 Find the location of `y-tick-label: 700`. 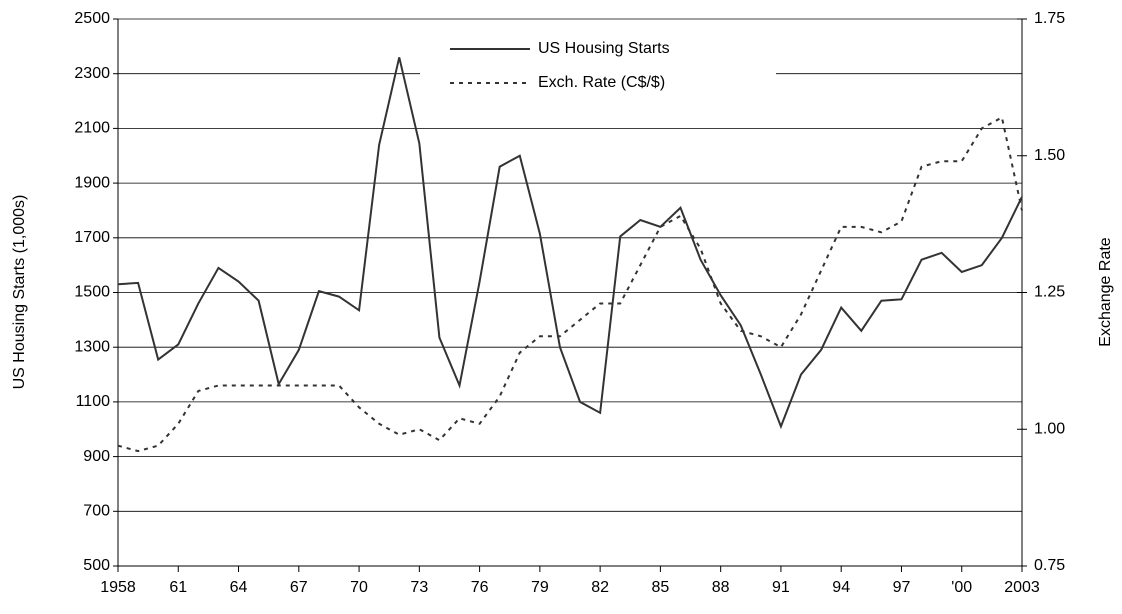

y-tick-label: 700 is located at coordinates (96, 511).